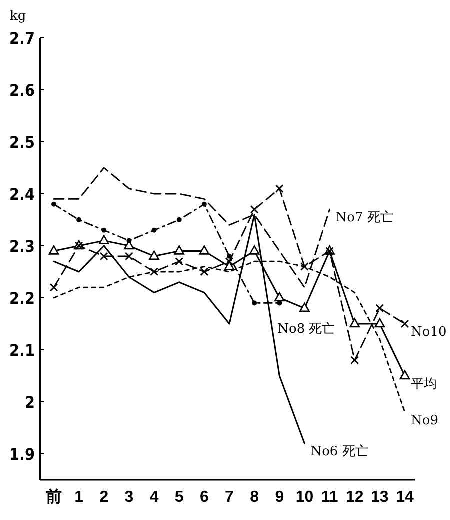 Image resolution: width=450 pixels, height=520 pixels. Describe the element at coordinates (22, 246) in the screenshot. I see `y-tick-label: 2.3` at that location.